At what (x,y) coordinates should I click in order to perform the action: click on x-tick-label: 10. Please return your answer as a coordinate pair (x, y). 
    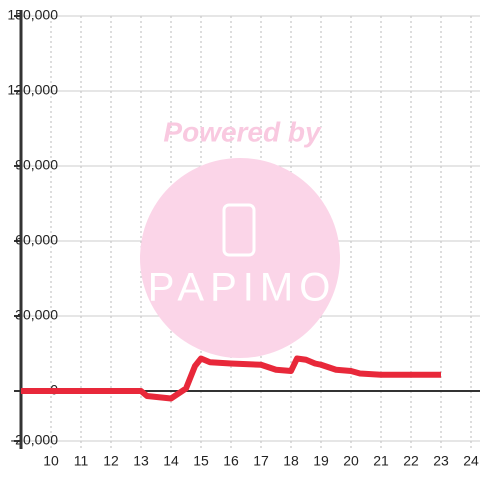
    Looking at the image, I should click on (51, 461).